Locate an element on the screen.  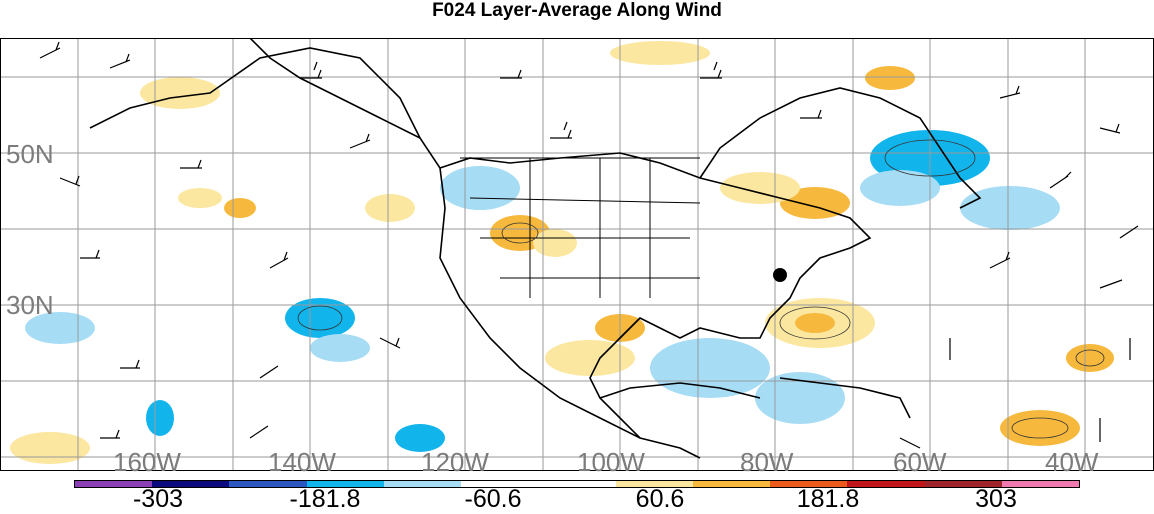
lon-label-40w: 40W is located at coordinates (1072, 462).